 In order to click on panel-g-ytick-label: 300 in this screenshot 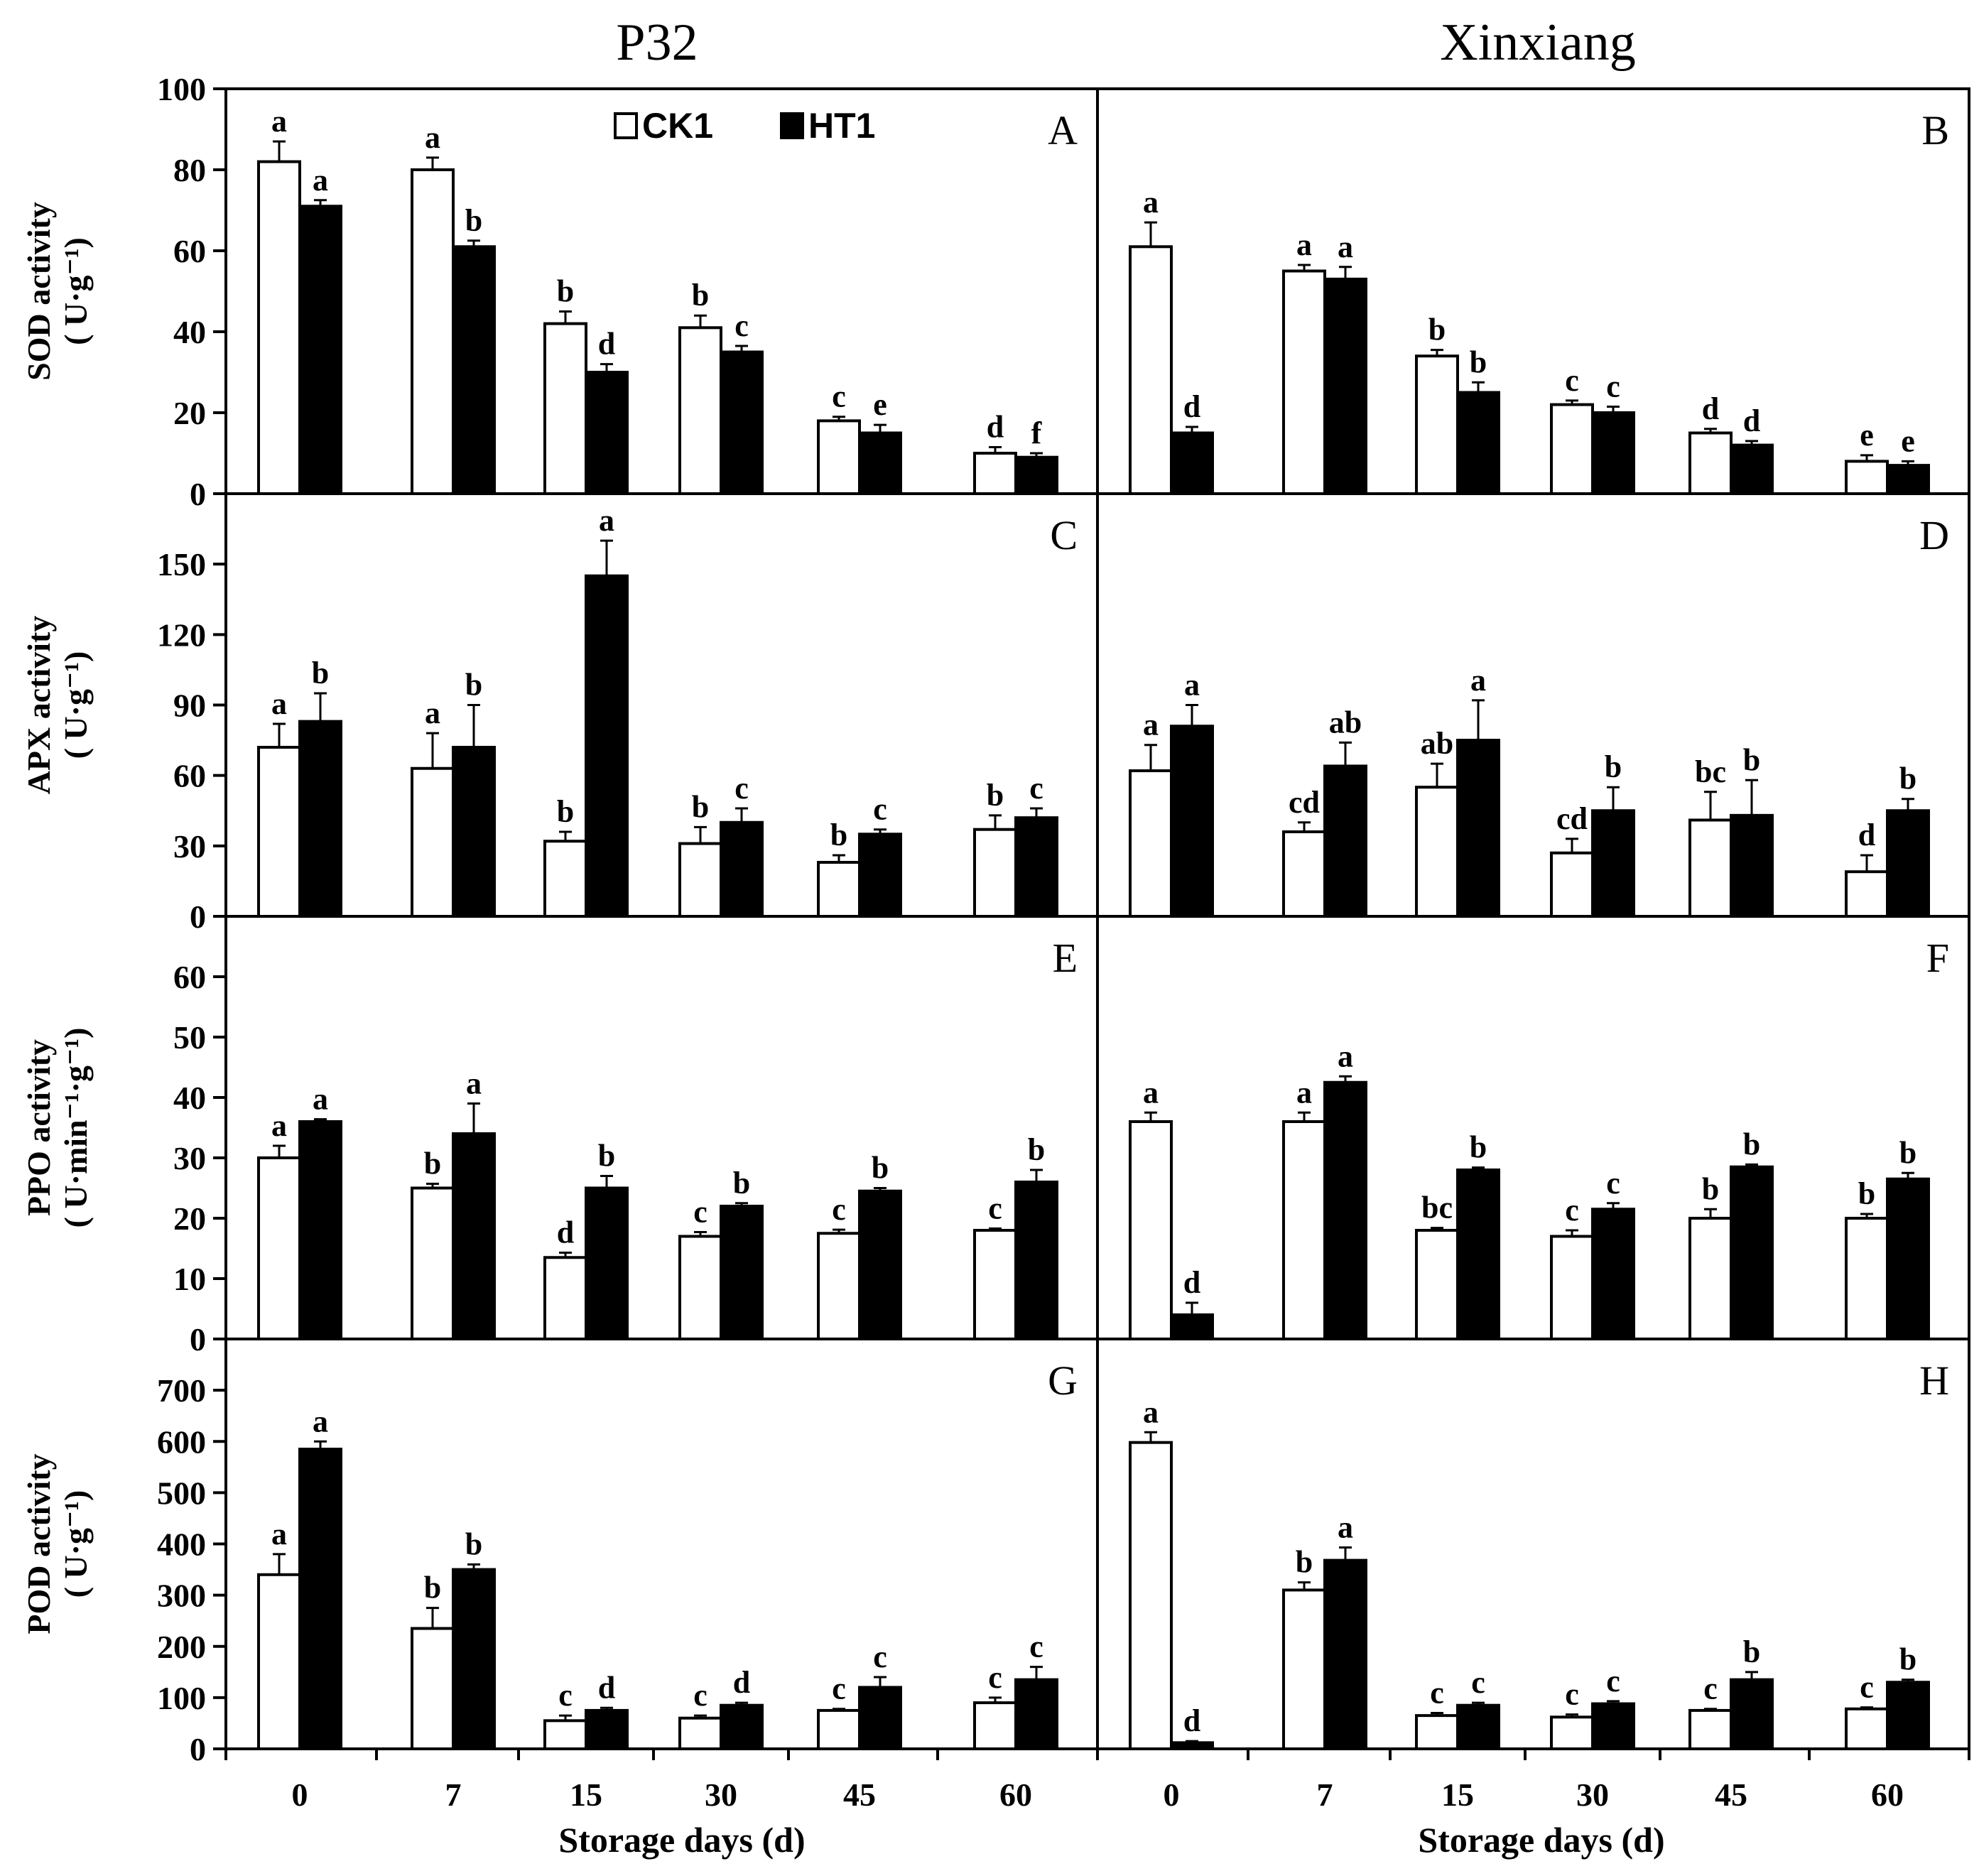, I will do `click(181, 1596)`.